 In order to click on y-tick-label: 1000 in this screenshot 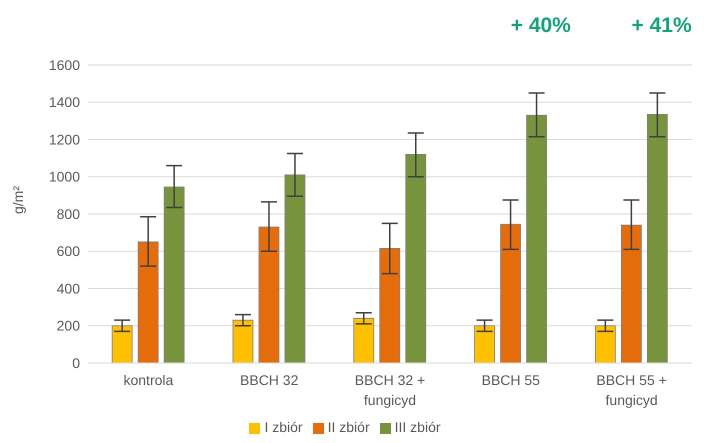, I will do `click(64, 176)`.